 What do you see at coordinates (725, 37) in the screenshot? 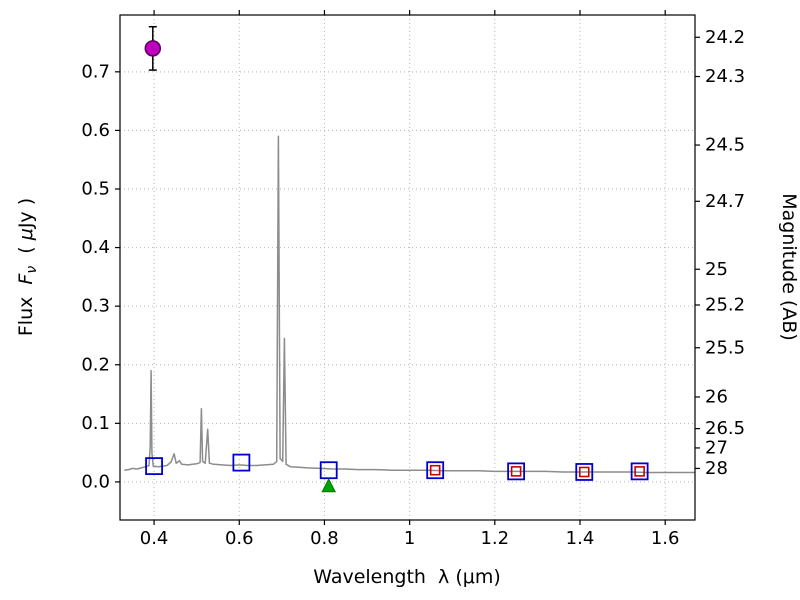
I see `y-tick-label-right: 24.2` at bounding box center [725, 37].